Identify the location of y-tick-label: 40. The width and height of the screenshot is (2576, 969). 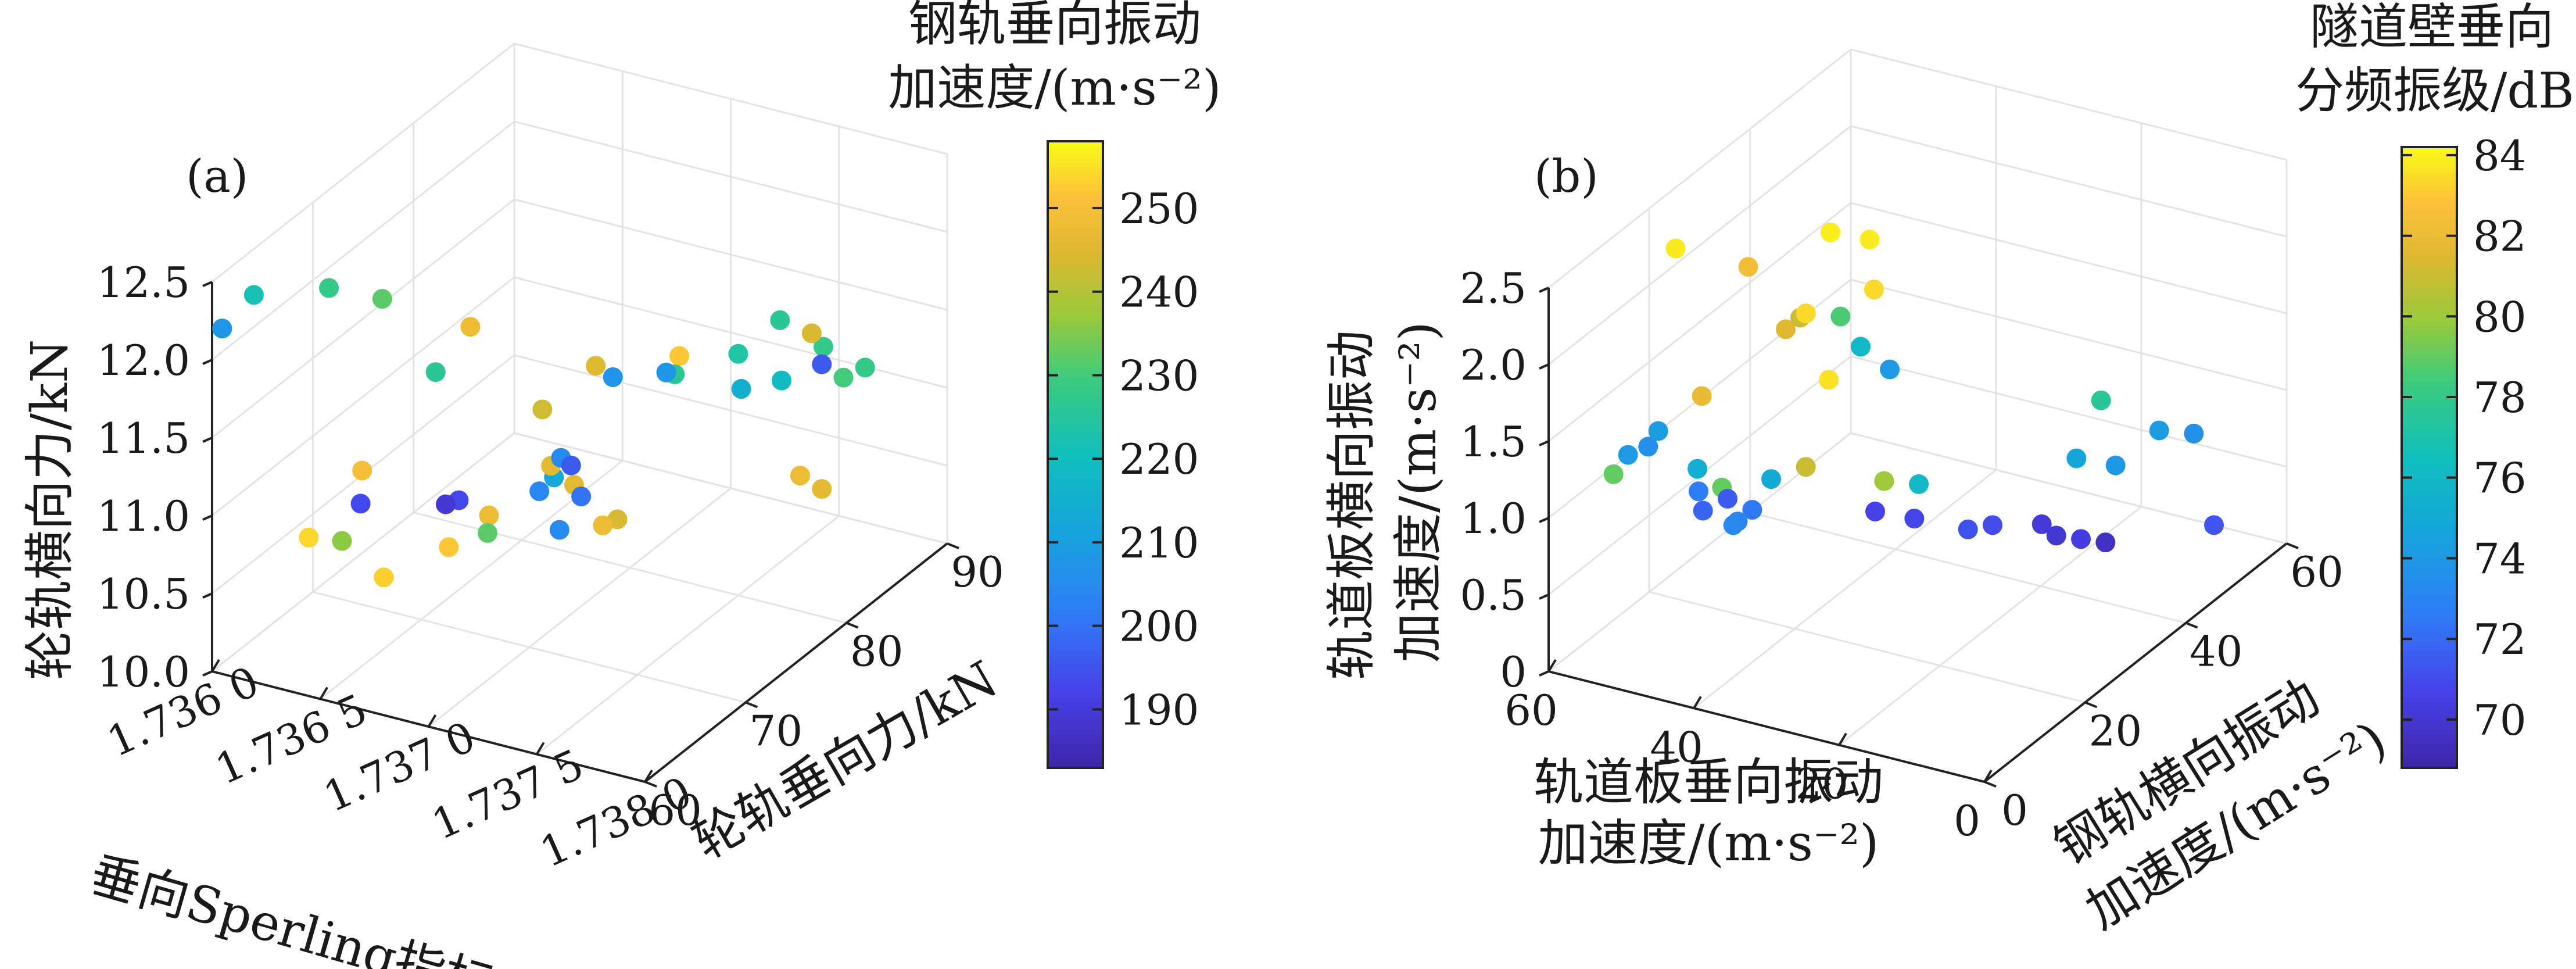
(2216, 651).